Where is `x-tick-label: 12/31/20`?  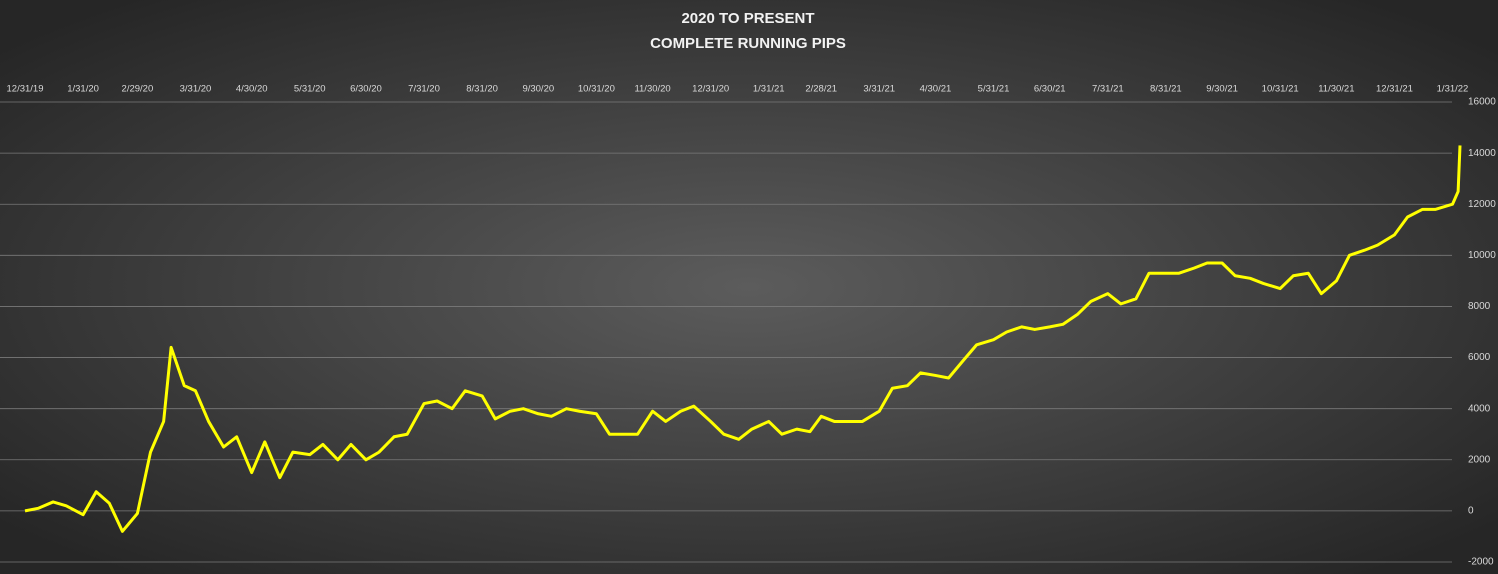 x-tick-label: 12/31/20 is located at coordinates (710, 89).